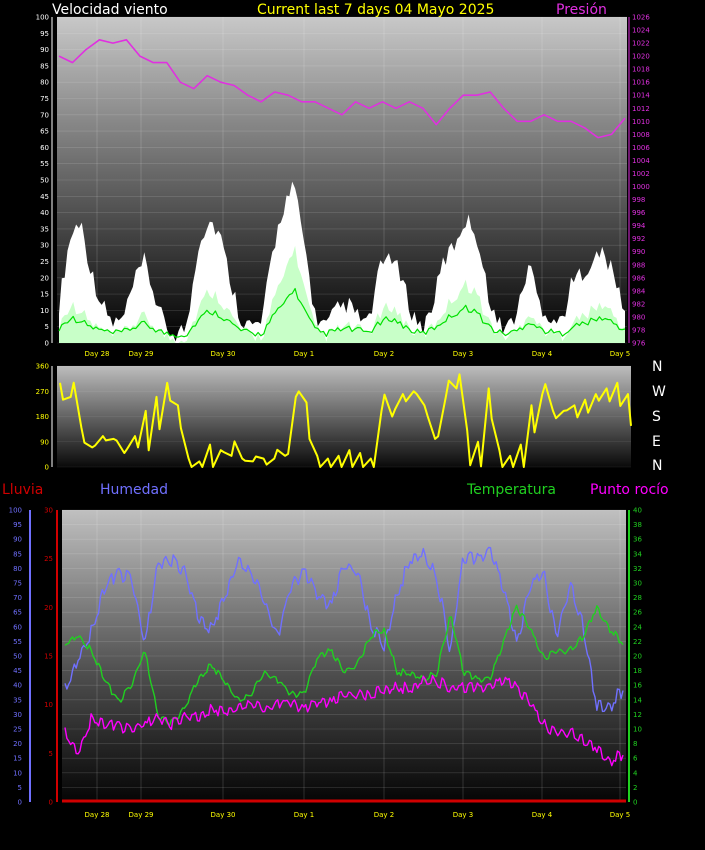 This screenshot has width=705, height=850. Describe the element at coordinates (638, 304) in the screenshot. I see `y-tick-label-pressure: 982` at that location.